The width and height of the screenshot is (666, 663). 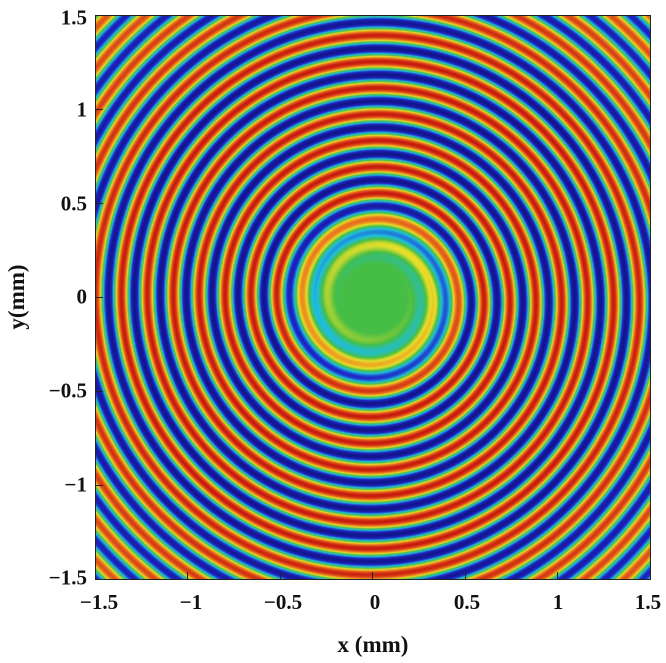 I want to click on y-tick-label: 0.5, so click(x=73, y=203).